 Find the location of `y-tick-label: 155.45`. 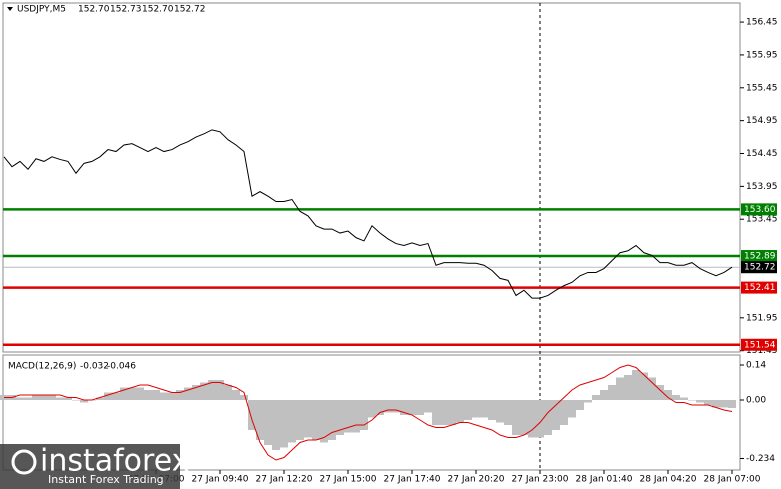

y-tick-label: 155.45 is located at coordinates (762, 88).